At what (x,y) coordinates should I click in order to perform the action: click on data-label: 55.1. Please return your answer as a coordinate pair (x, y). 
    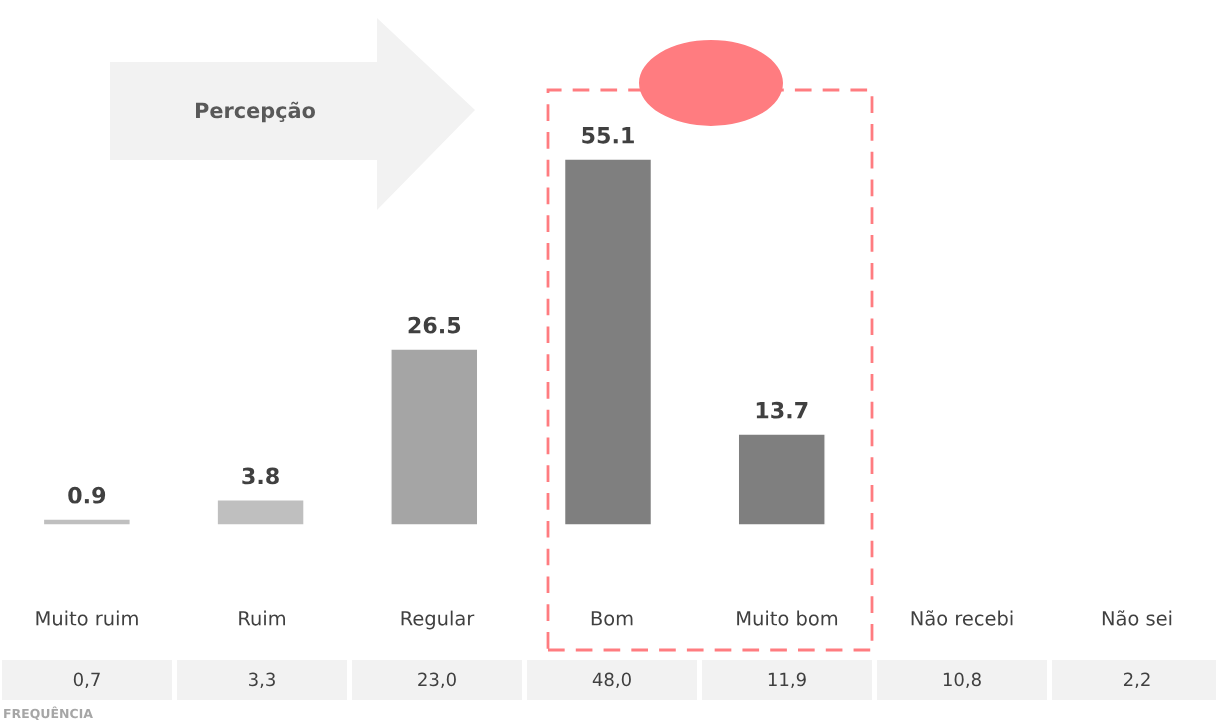
    Looking at the image, I should click on (608, 135).